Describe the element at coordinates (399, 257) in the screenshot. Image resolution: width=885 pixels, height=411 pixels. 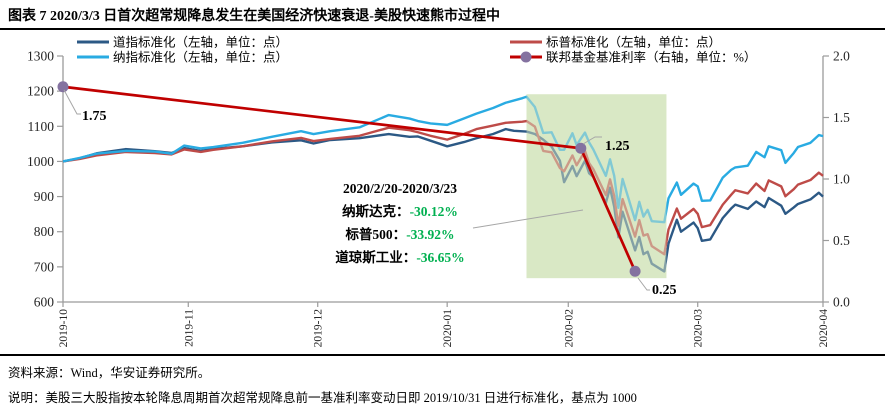
I see `drawdown-row: 道琼斯工业：-36.65%` at that location.